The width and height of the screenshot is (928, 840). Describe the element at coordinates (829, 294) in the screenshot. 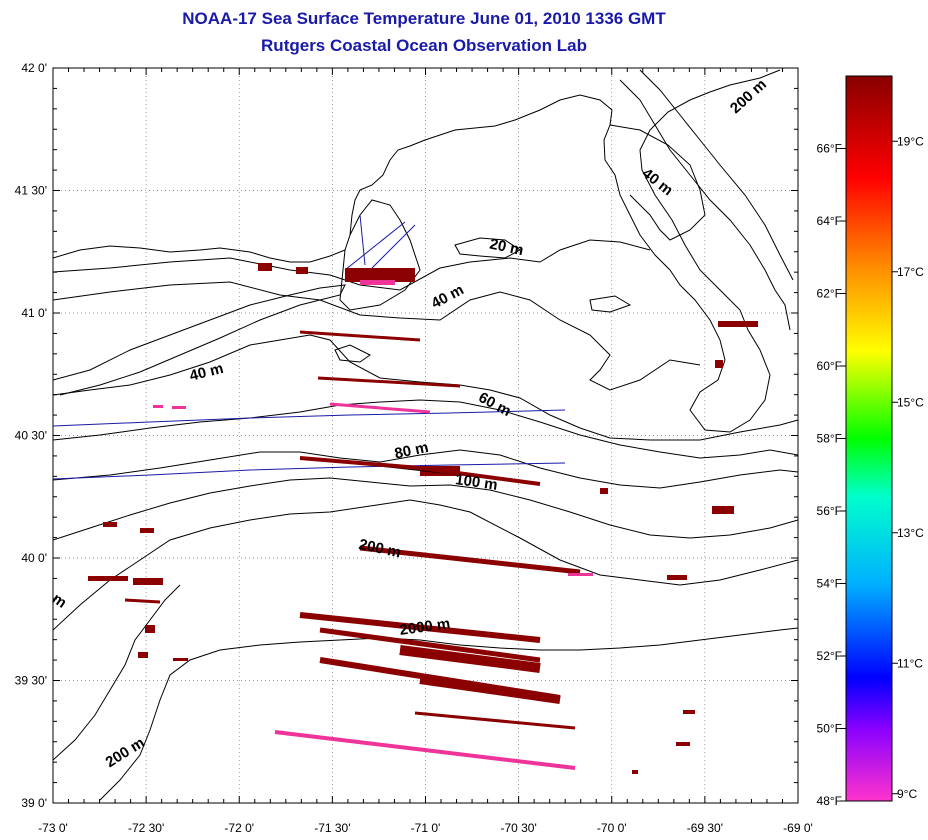

I see `colorbar-f-label: 62°F` at that location.